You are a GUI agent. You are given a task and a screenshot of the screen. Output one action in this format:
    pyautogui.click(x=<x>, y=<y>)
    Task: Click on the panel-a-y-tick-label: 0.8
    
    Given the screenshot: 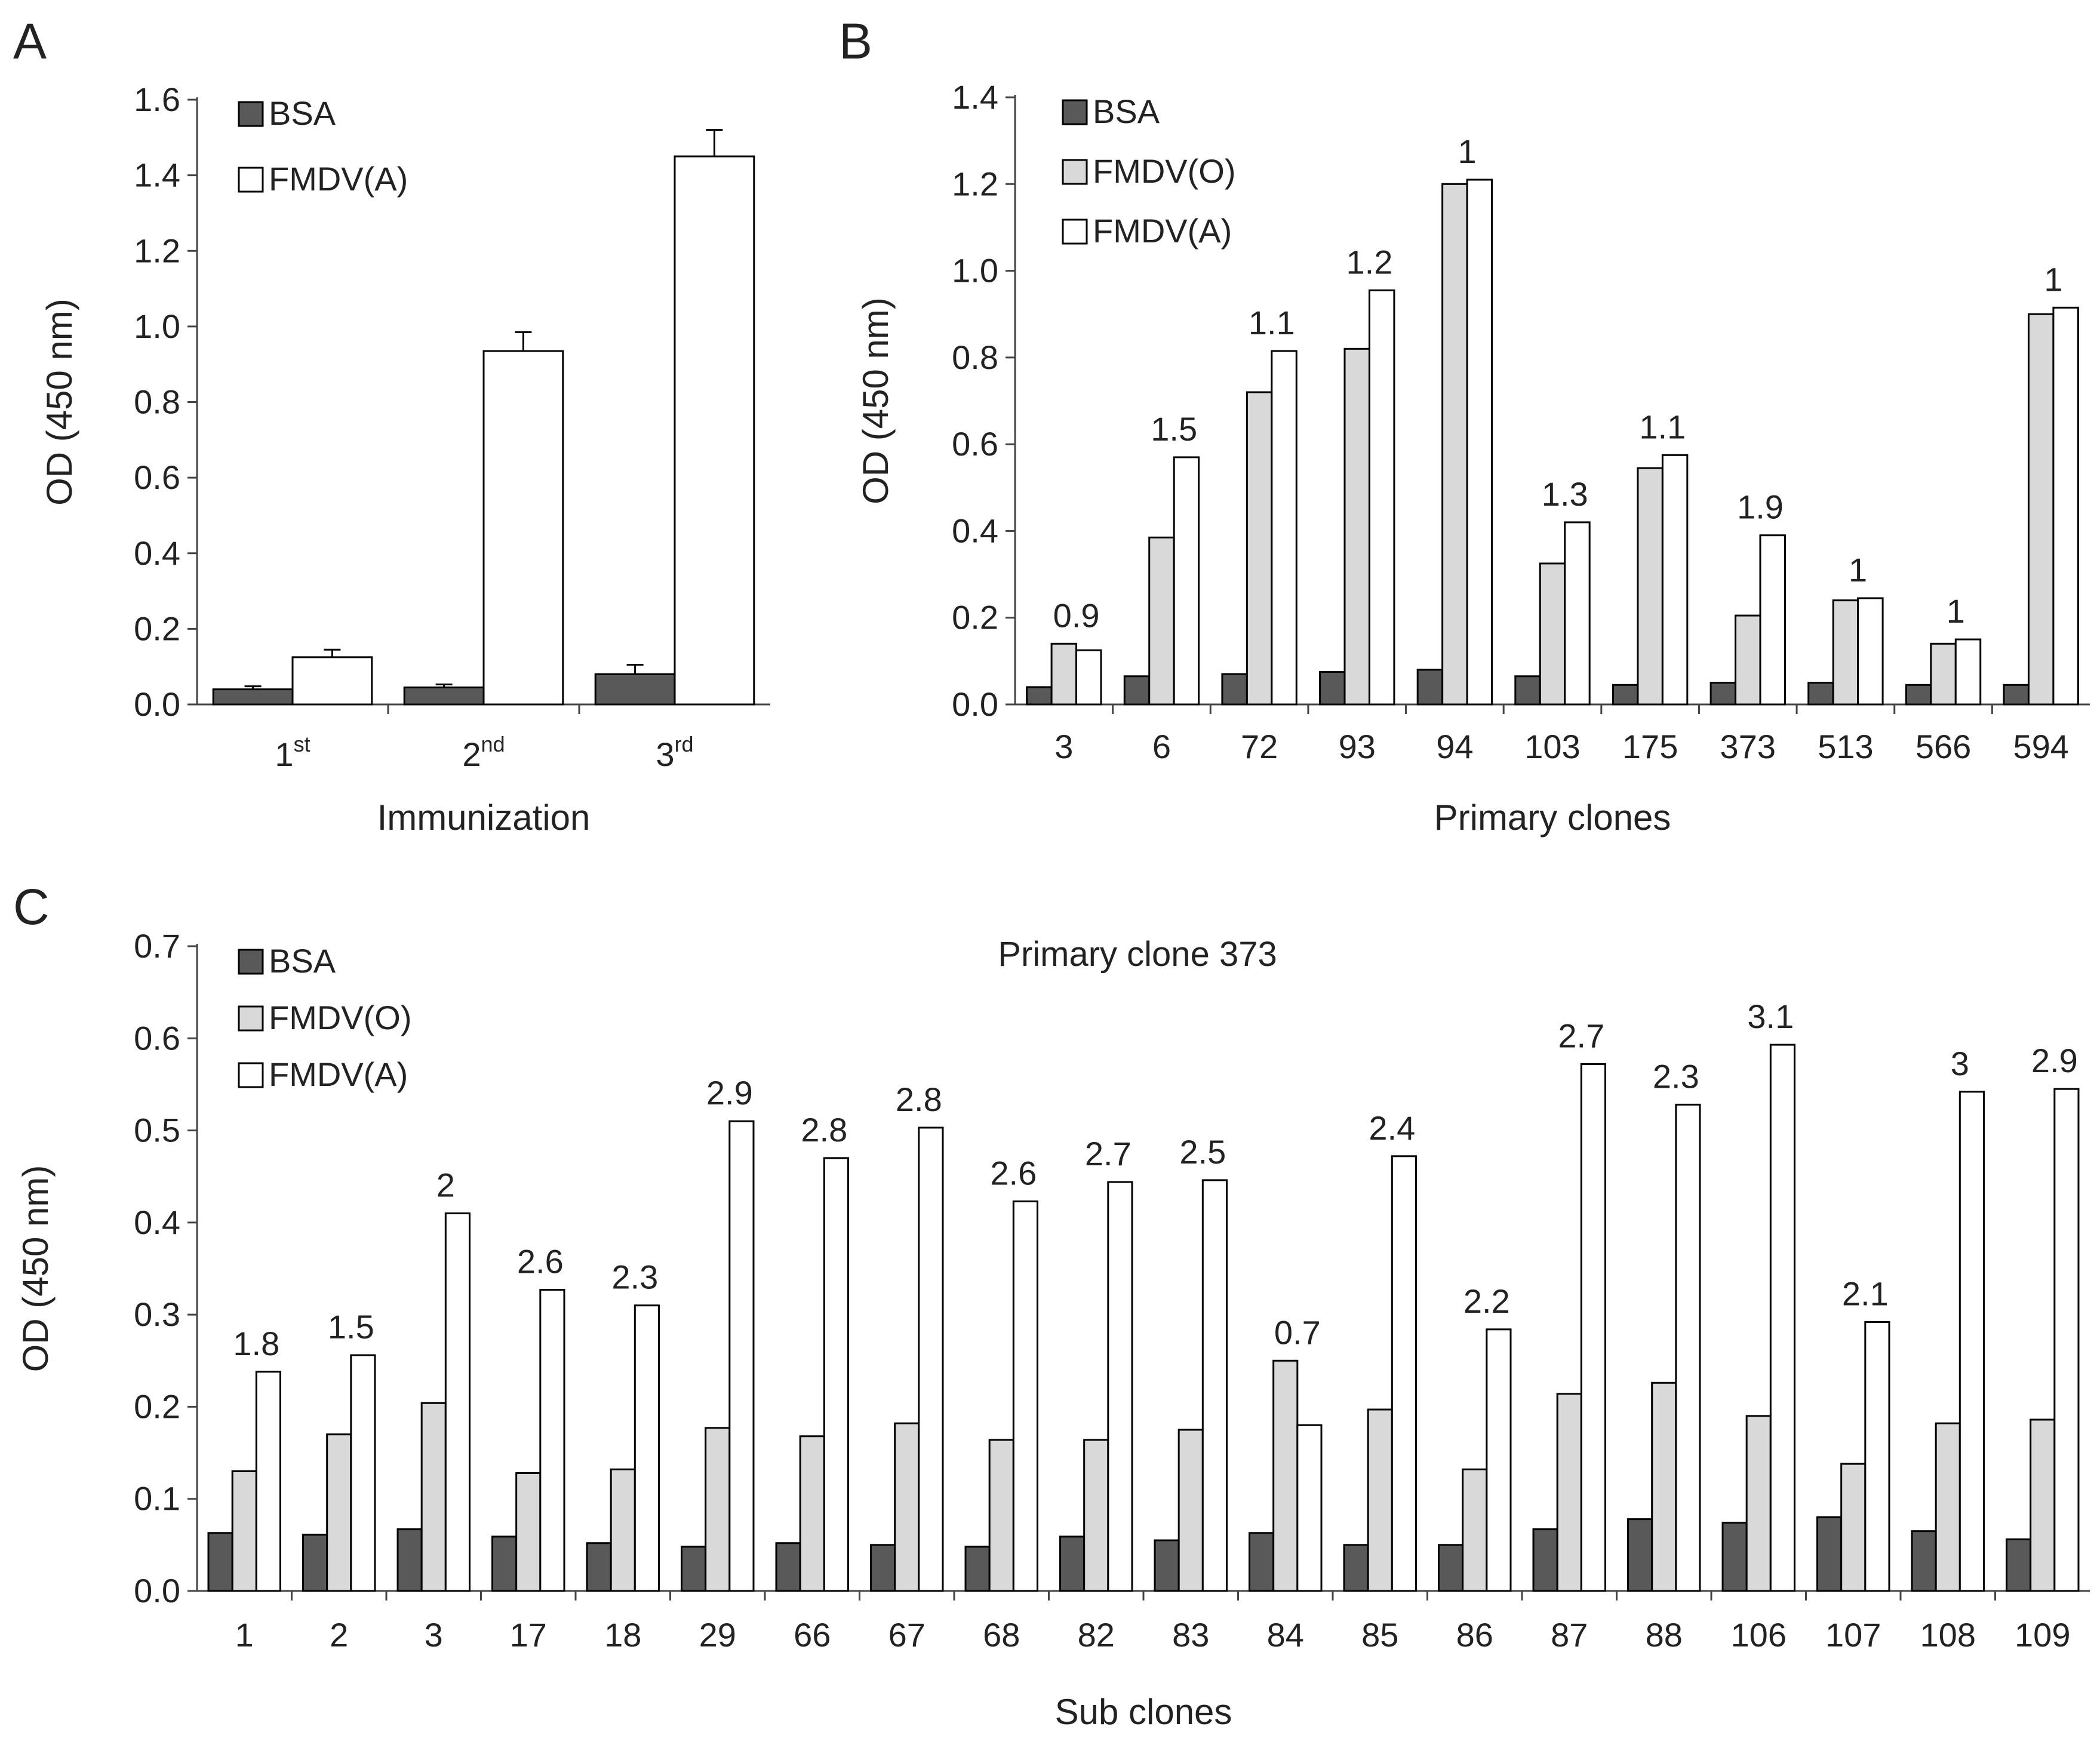 What is the action you would take?
    pyautogui.click(x=157, y=402)
    